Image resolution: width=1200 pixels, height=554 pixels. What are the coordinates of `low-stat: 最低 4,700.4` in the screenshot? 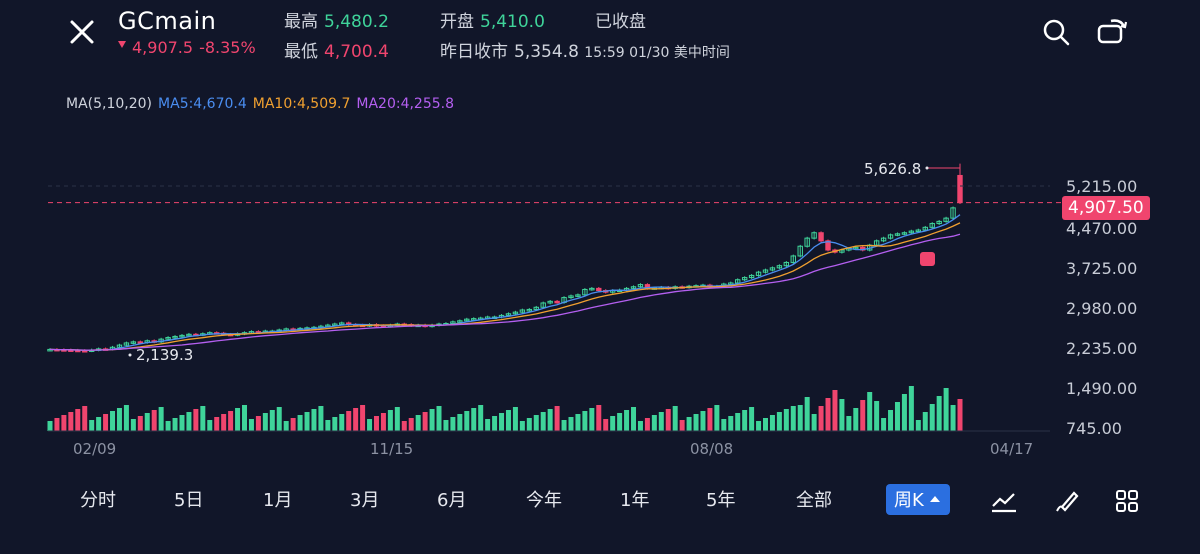 It's located at (336, 49).